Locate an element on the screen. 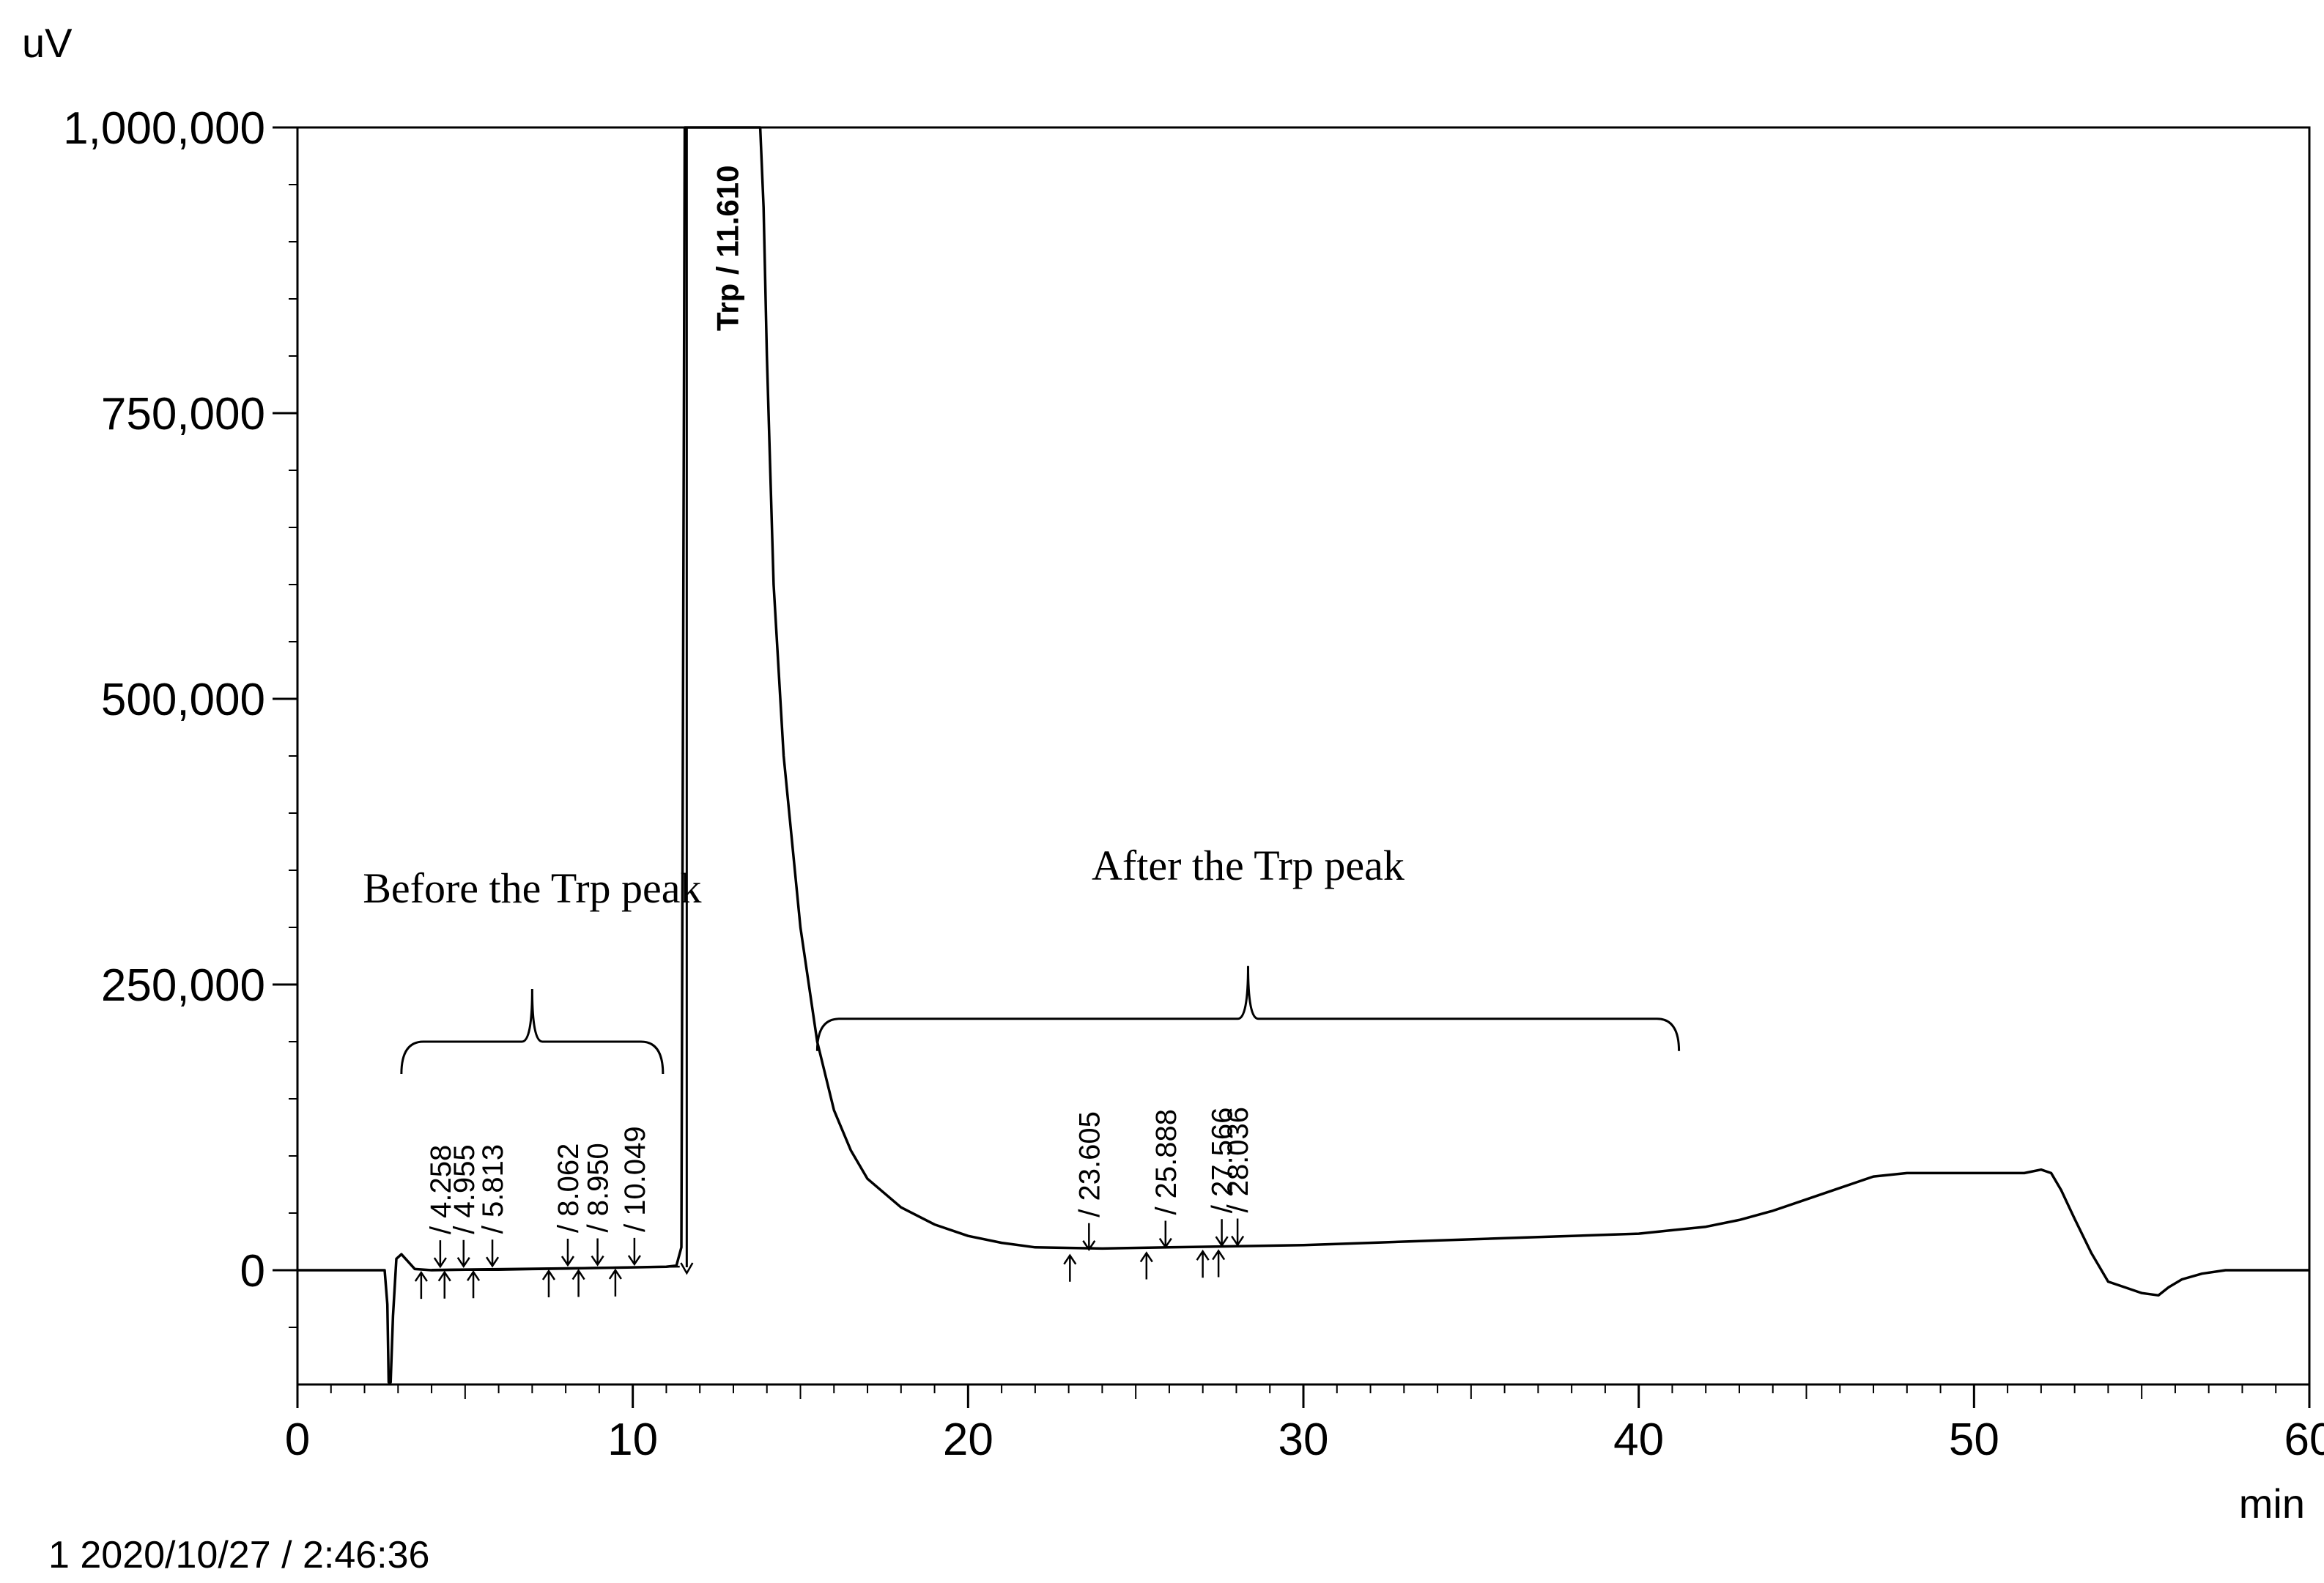  peak-rt-label: / 28.036 is located at coordinates (1238, 1160).